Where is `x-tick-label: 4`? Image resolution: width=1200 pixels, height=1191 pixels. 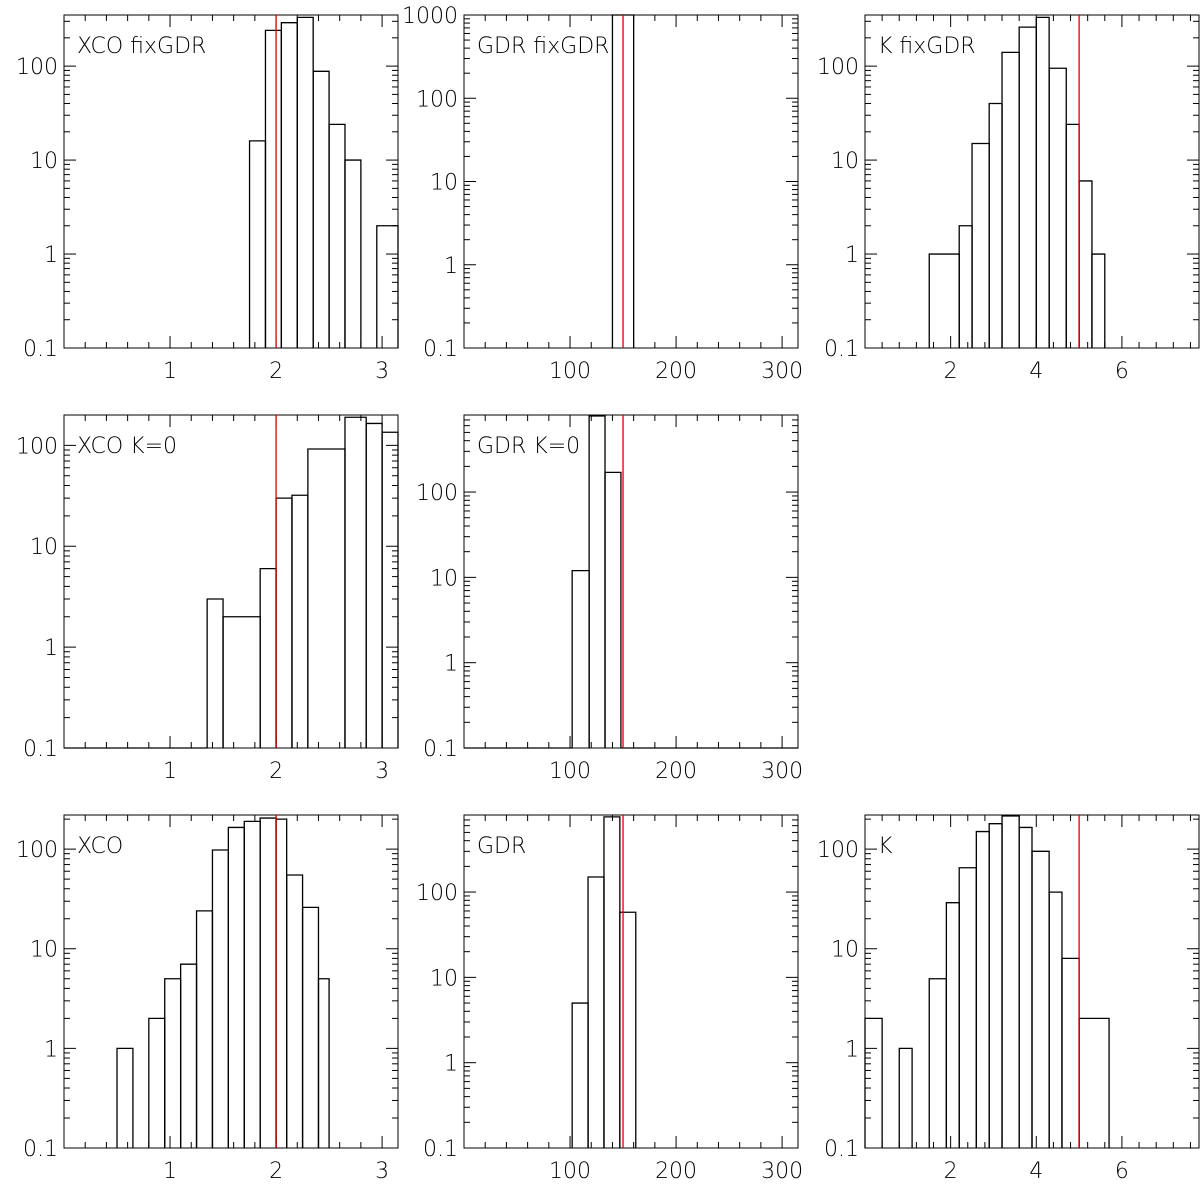 x-tick-label: 4 is located at coordinates (1036, 1171).